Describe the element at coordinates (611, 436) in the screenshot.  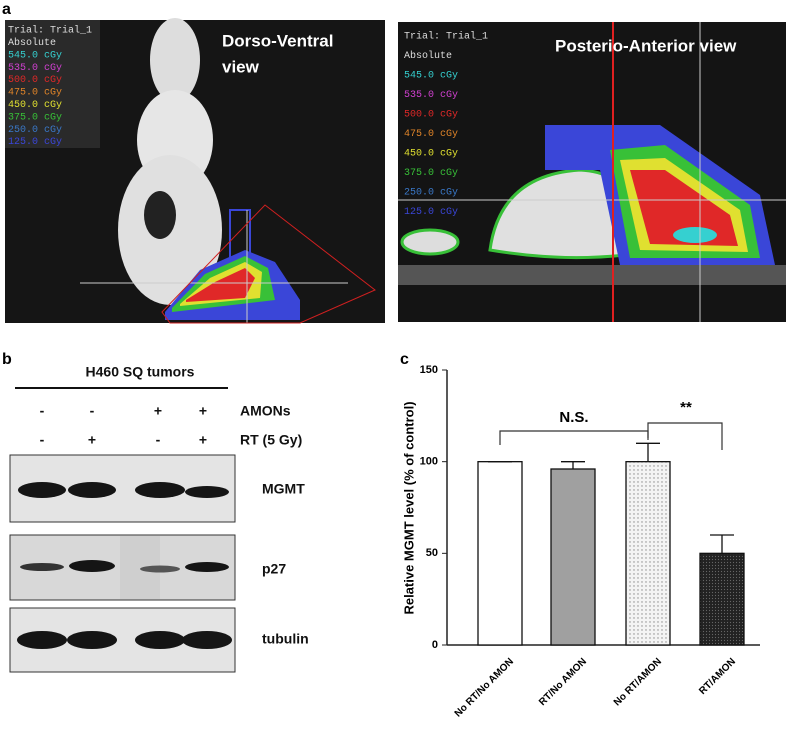
I see `significance-brackets` at that location.